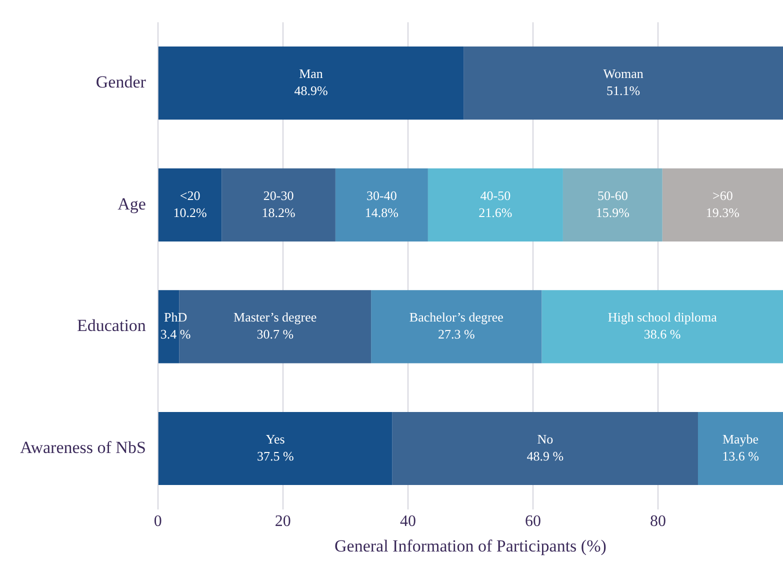  I want to click on y-tick-label: Gender, so click(121, 82).